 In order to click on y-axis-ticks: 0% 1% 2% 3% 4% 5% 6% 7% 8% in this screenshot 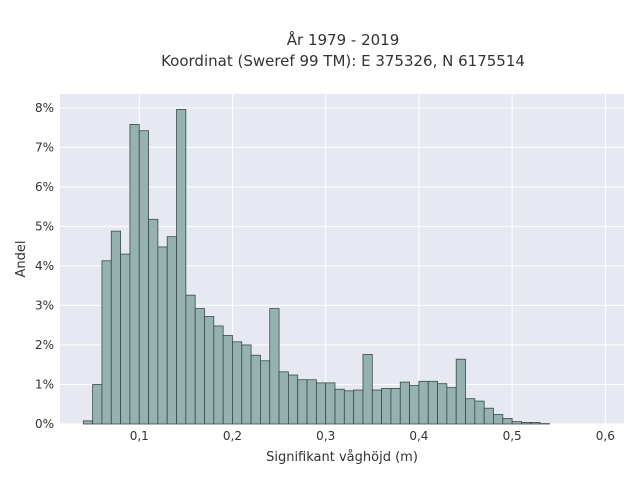, I will do `click(44, 266)`.